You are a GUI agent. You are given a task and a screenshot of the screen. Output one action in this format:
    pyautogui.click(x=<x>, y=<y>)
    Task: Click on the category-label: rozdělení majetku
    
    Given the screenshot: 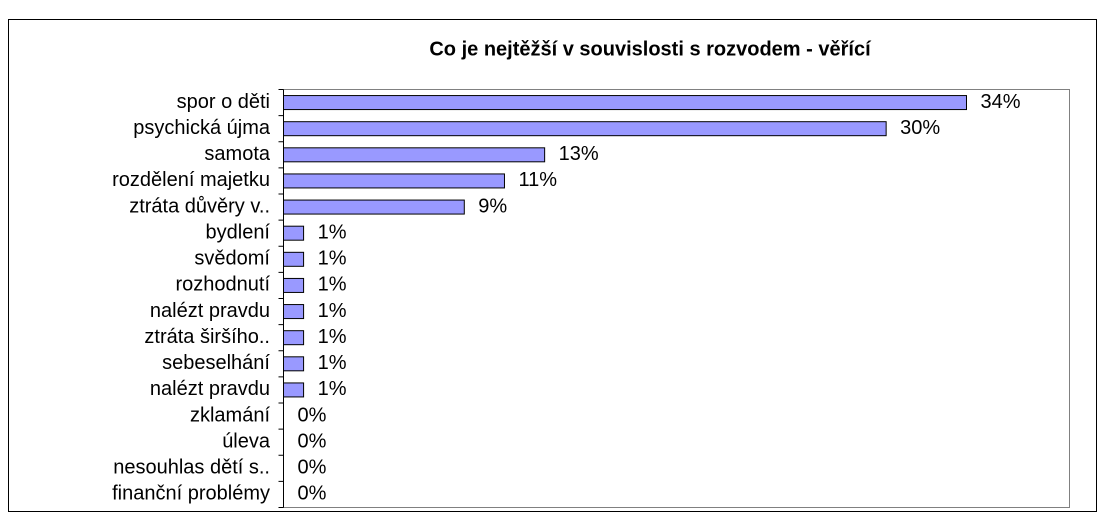 What is the action you would take?
    pyautogui.click(x=191, y=180)
    